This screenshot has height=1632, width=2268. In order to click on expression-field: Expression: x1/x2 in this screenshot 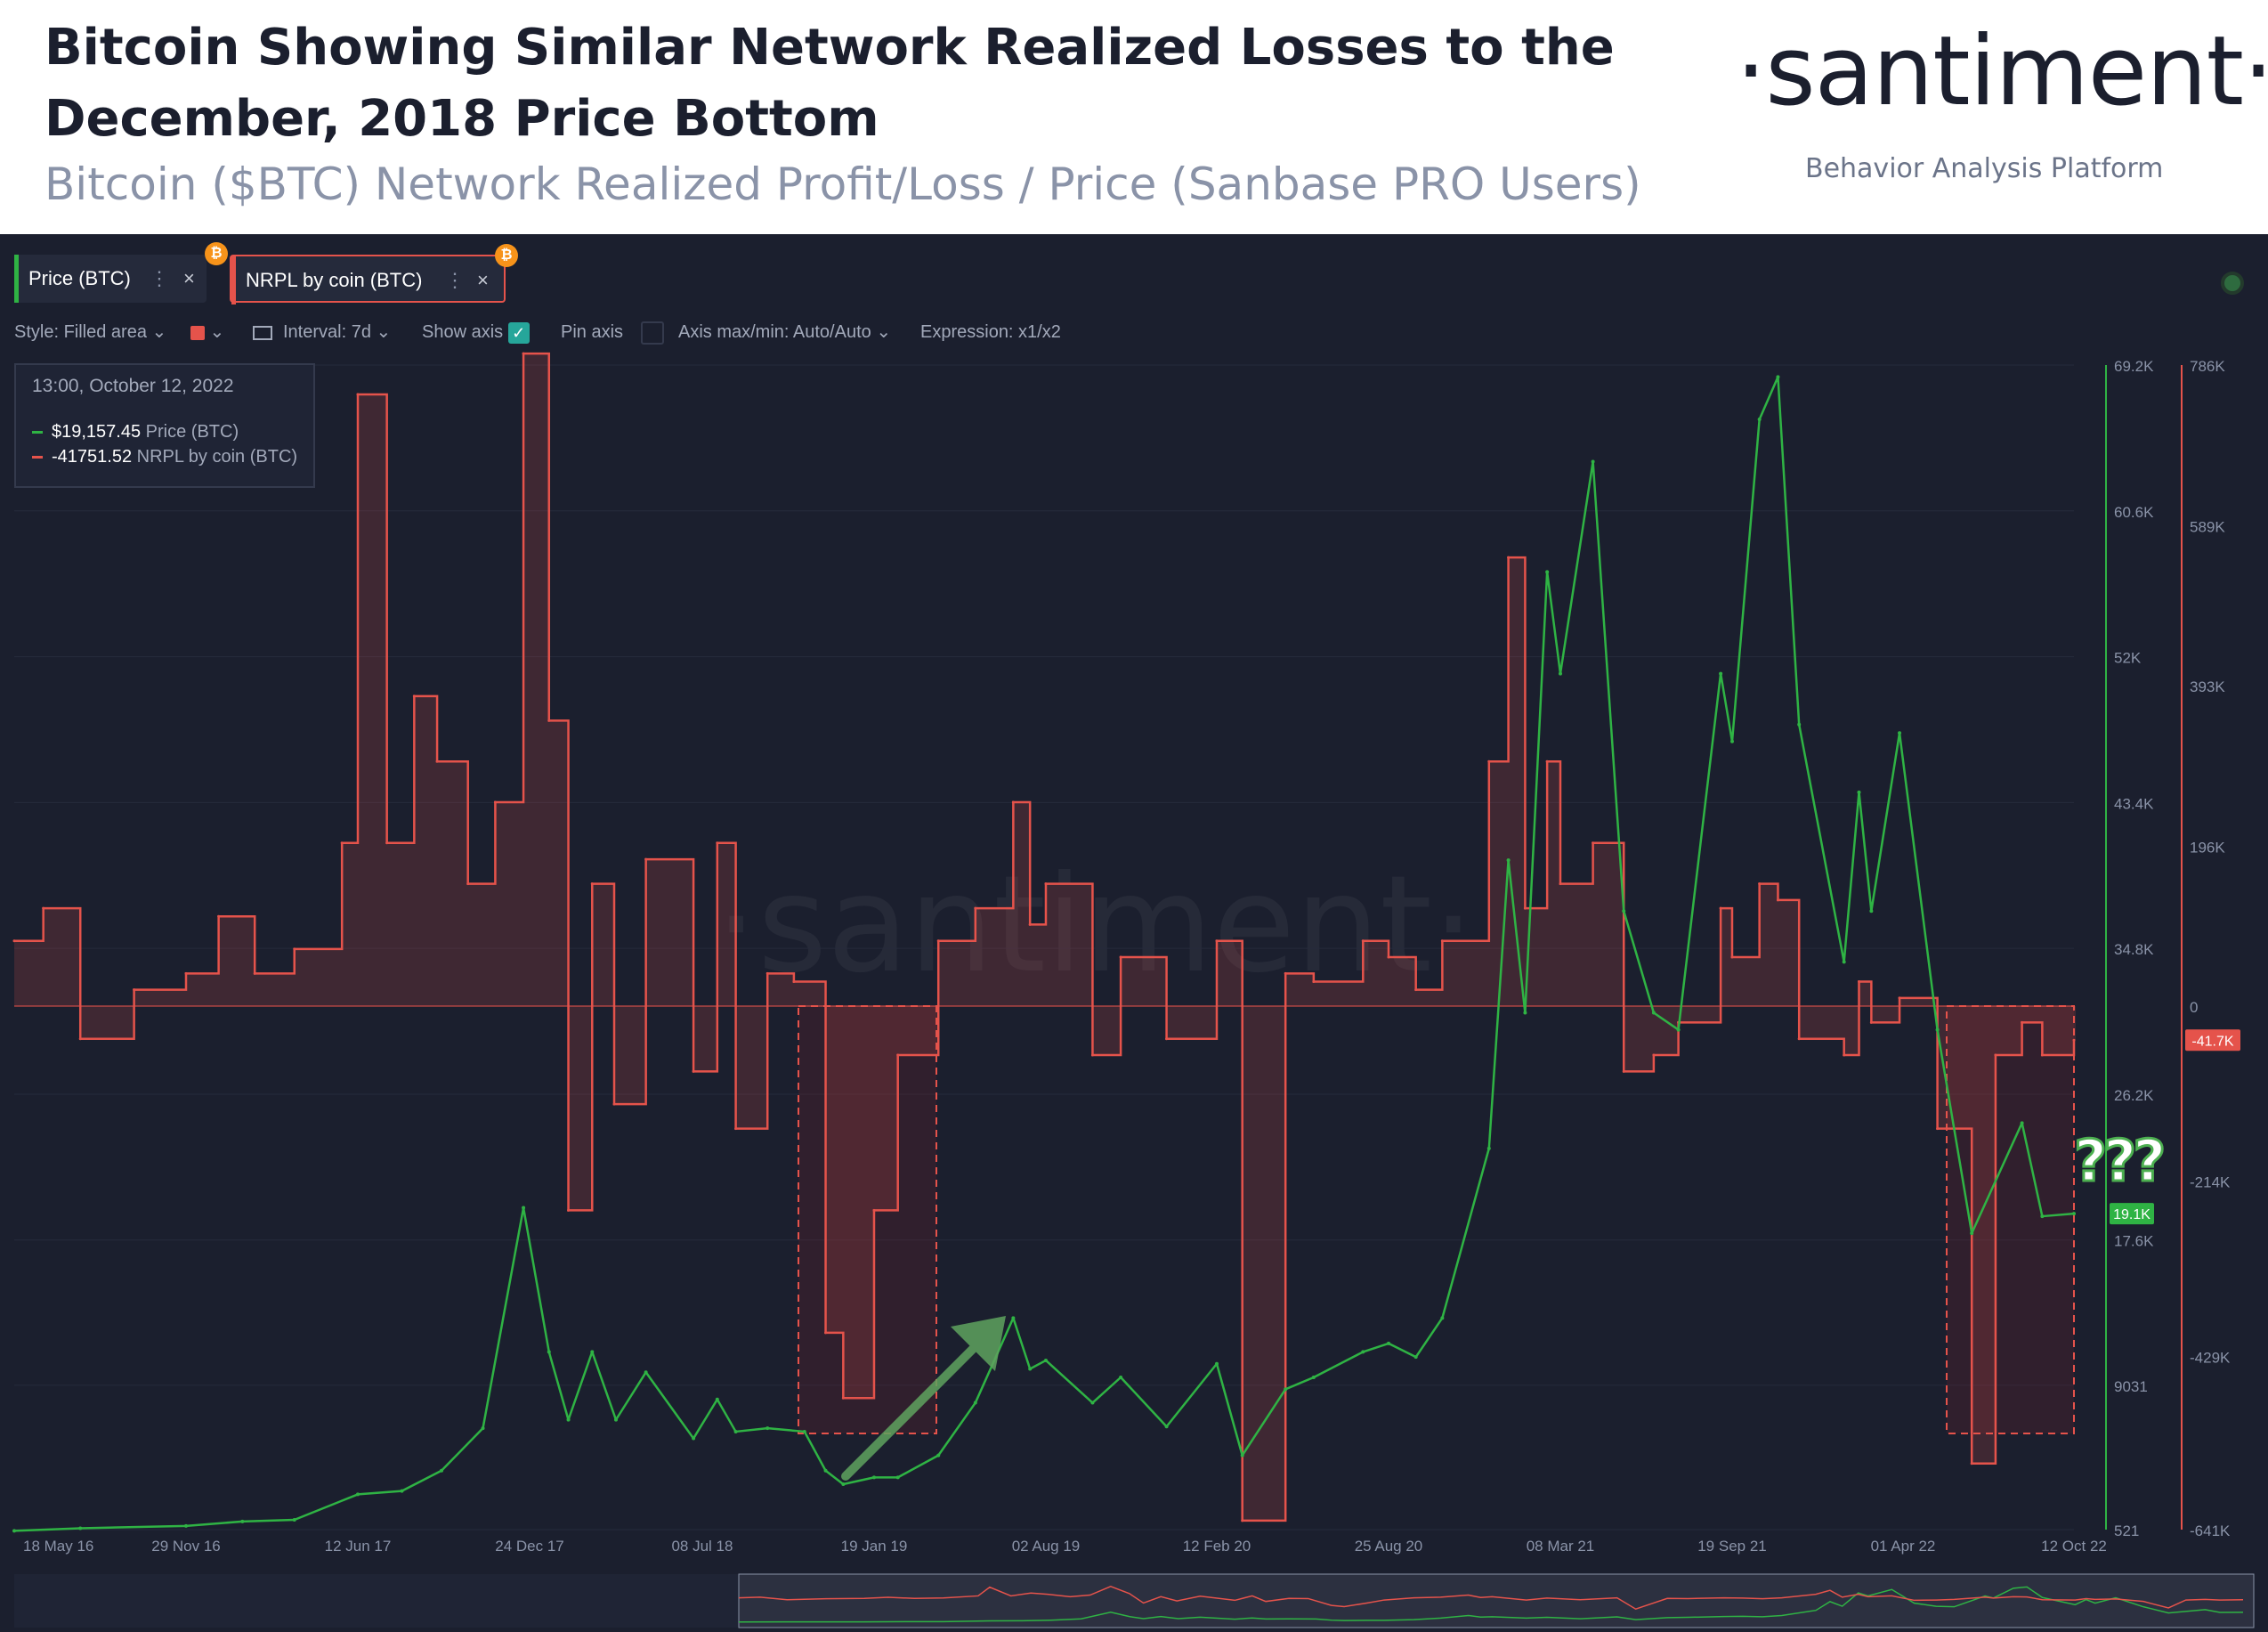, I will do `click(990, 332)`.